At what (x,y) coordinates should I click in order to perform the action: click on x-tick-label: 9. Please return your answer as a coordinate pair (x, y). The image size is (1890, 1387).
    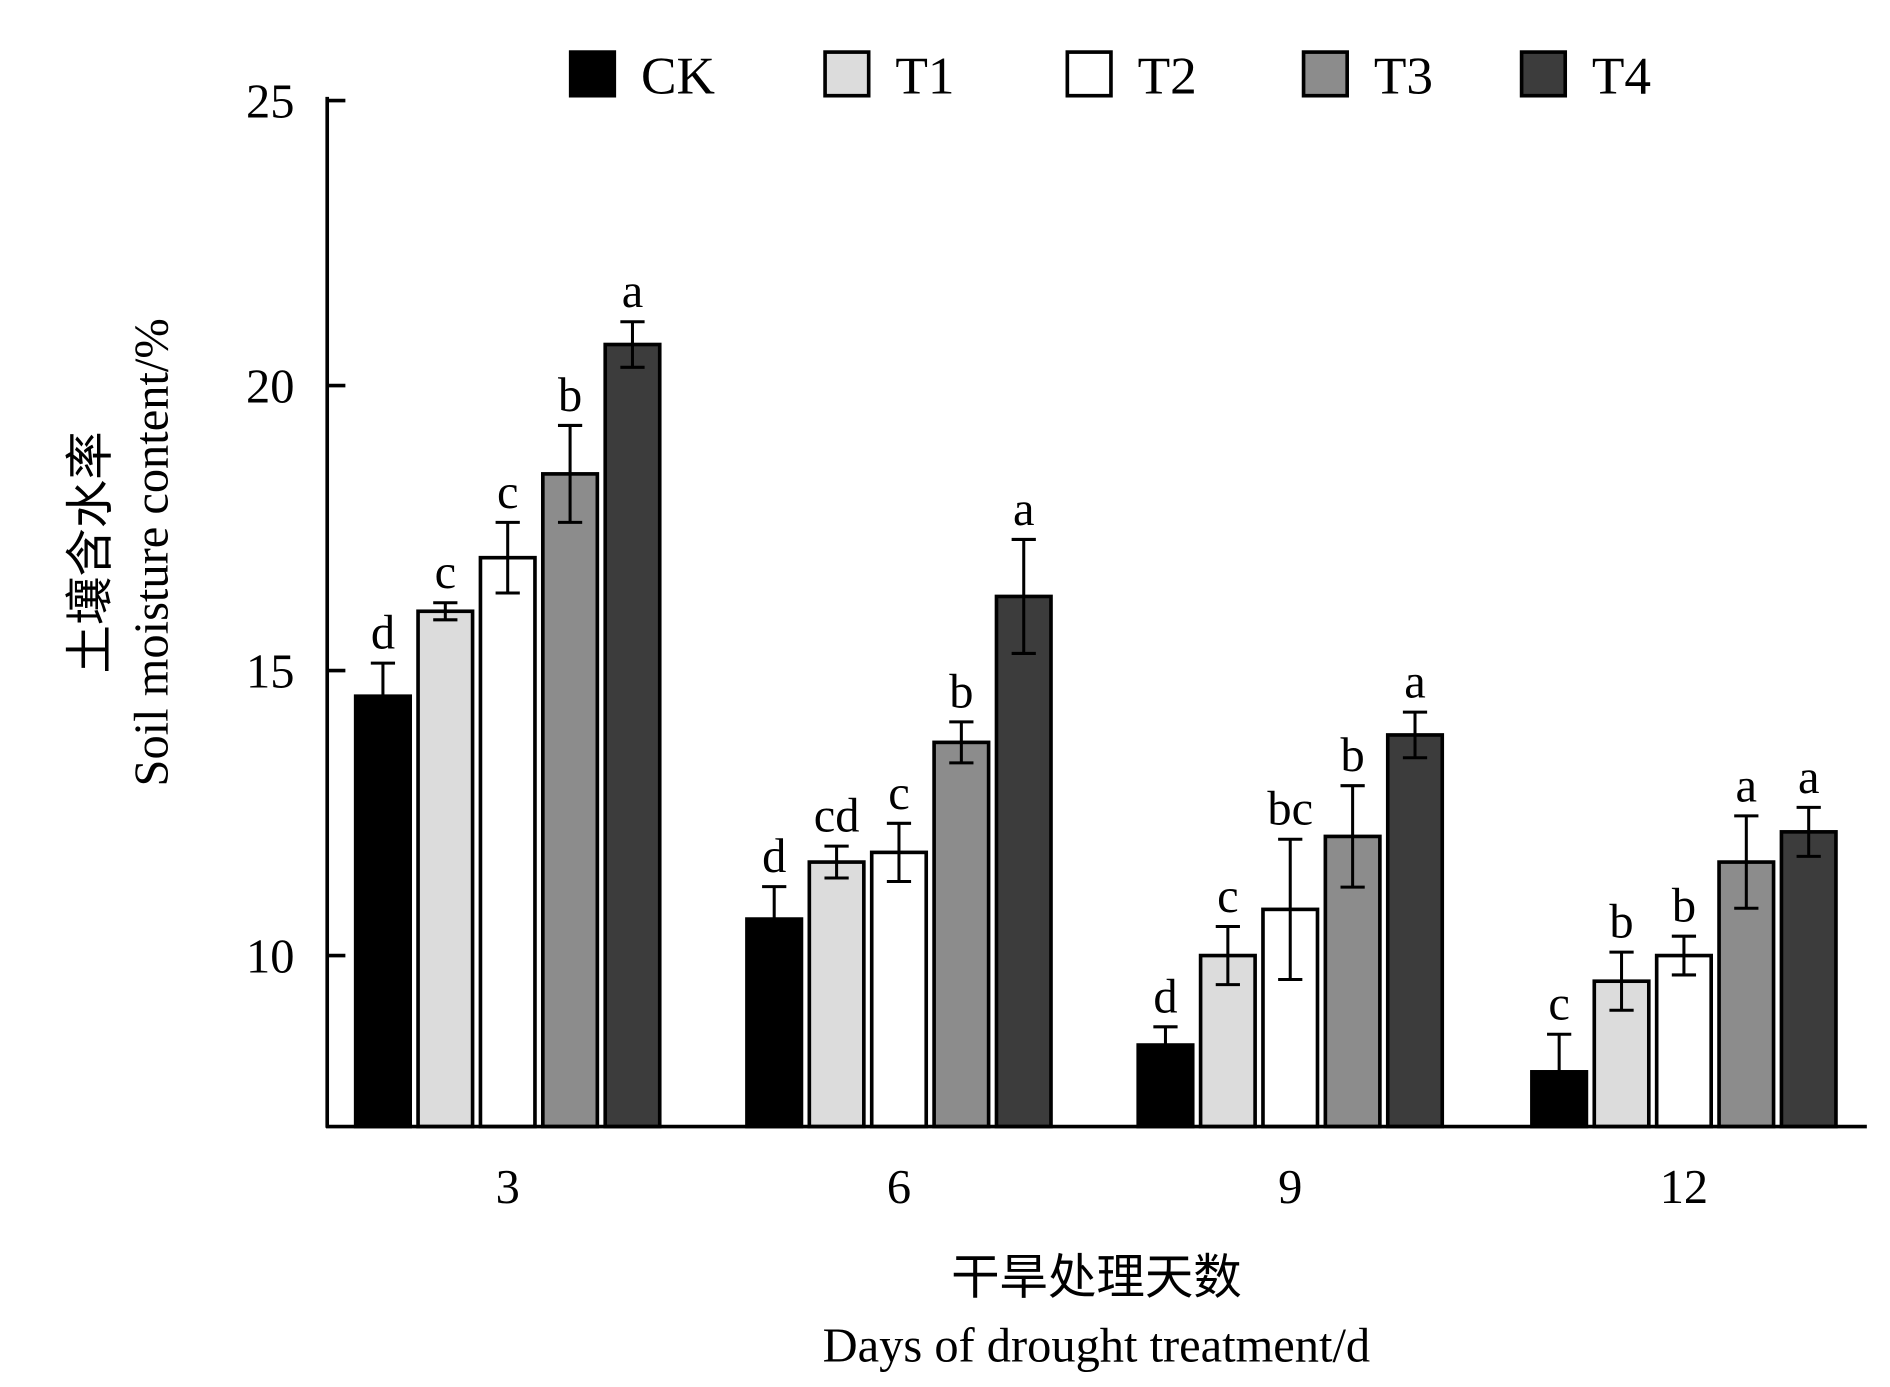
    Looking at the image, I should click on (1290, 1187).